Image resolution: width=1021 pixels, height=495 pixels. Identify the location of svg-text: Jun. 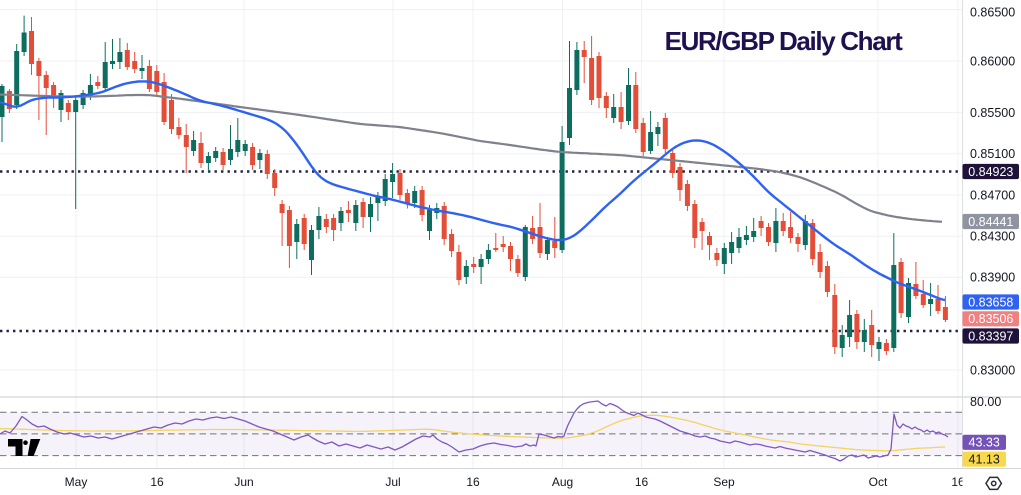
(243, 482).